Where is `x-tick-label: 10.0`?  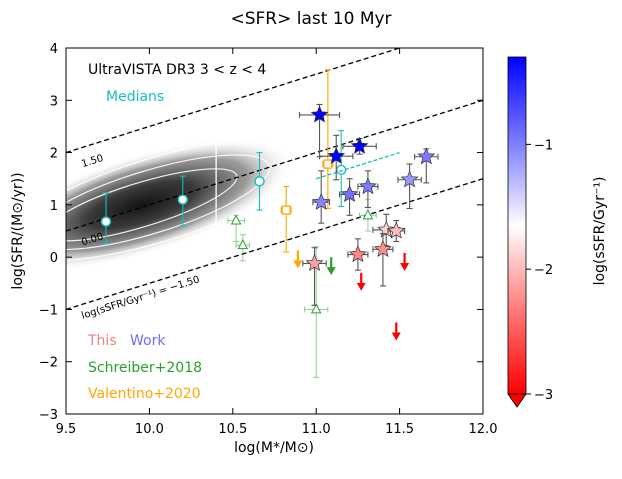 x-tick-label: 10.0 is located at coordinates (149, 429).